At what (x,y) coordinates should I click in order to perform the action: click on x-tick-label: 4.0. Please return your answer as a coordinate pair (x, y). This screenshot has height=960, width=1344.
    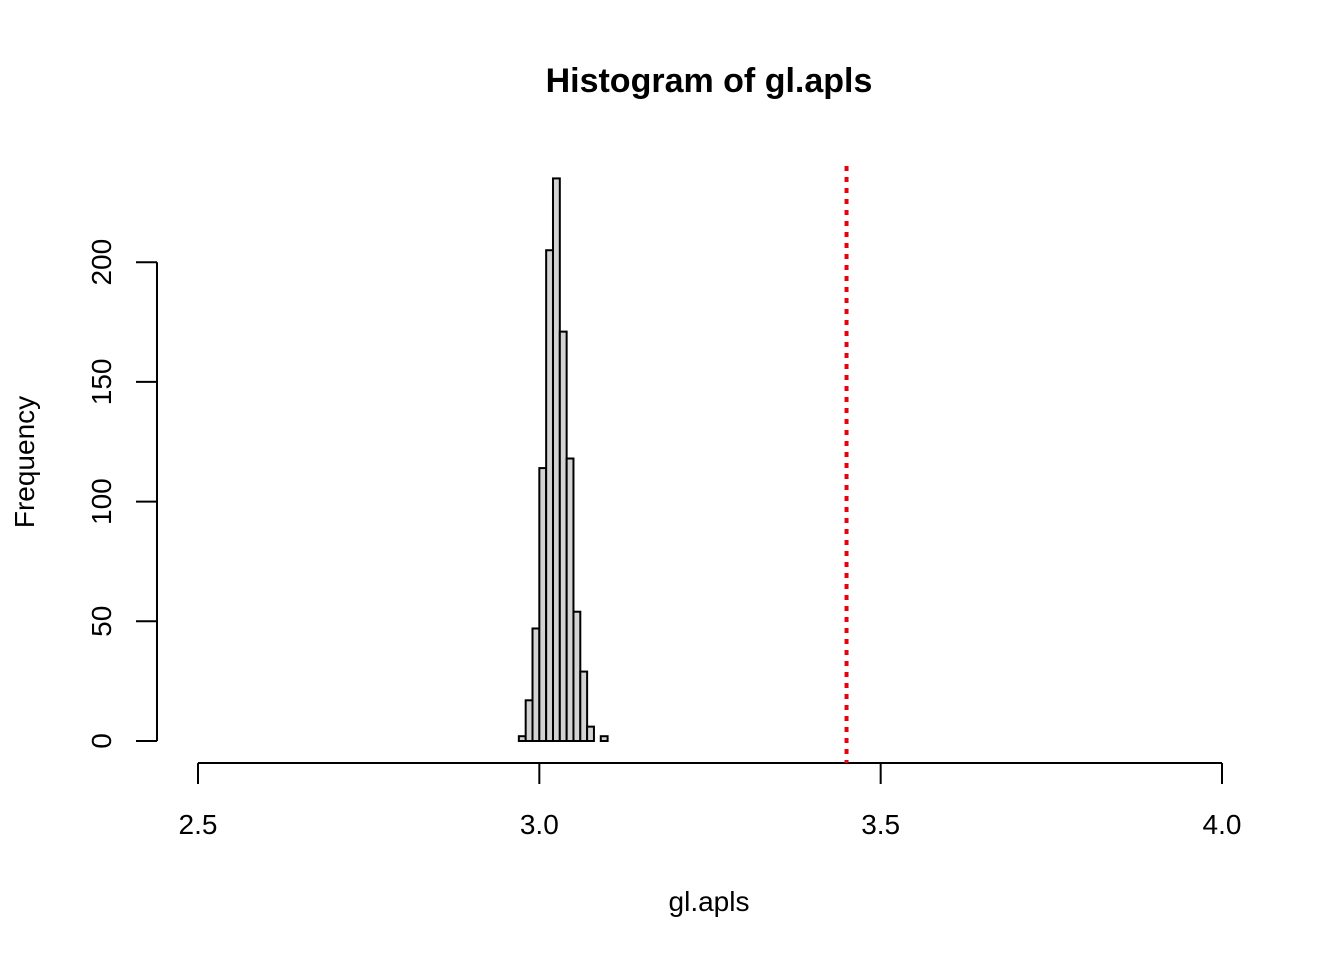
    Looking at the image, I should click on (1222, 824).